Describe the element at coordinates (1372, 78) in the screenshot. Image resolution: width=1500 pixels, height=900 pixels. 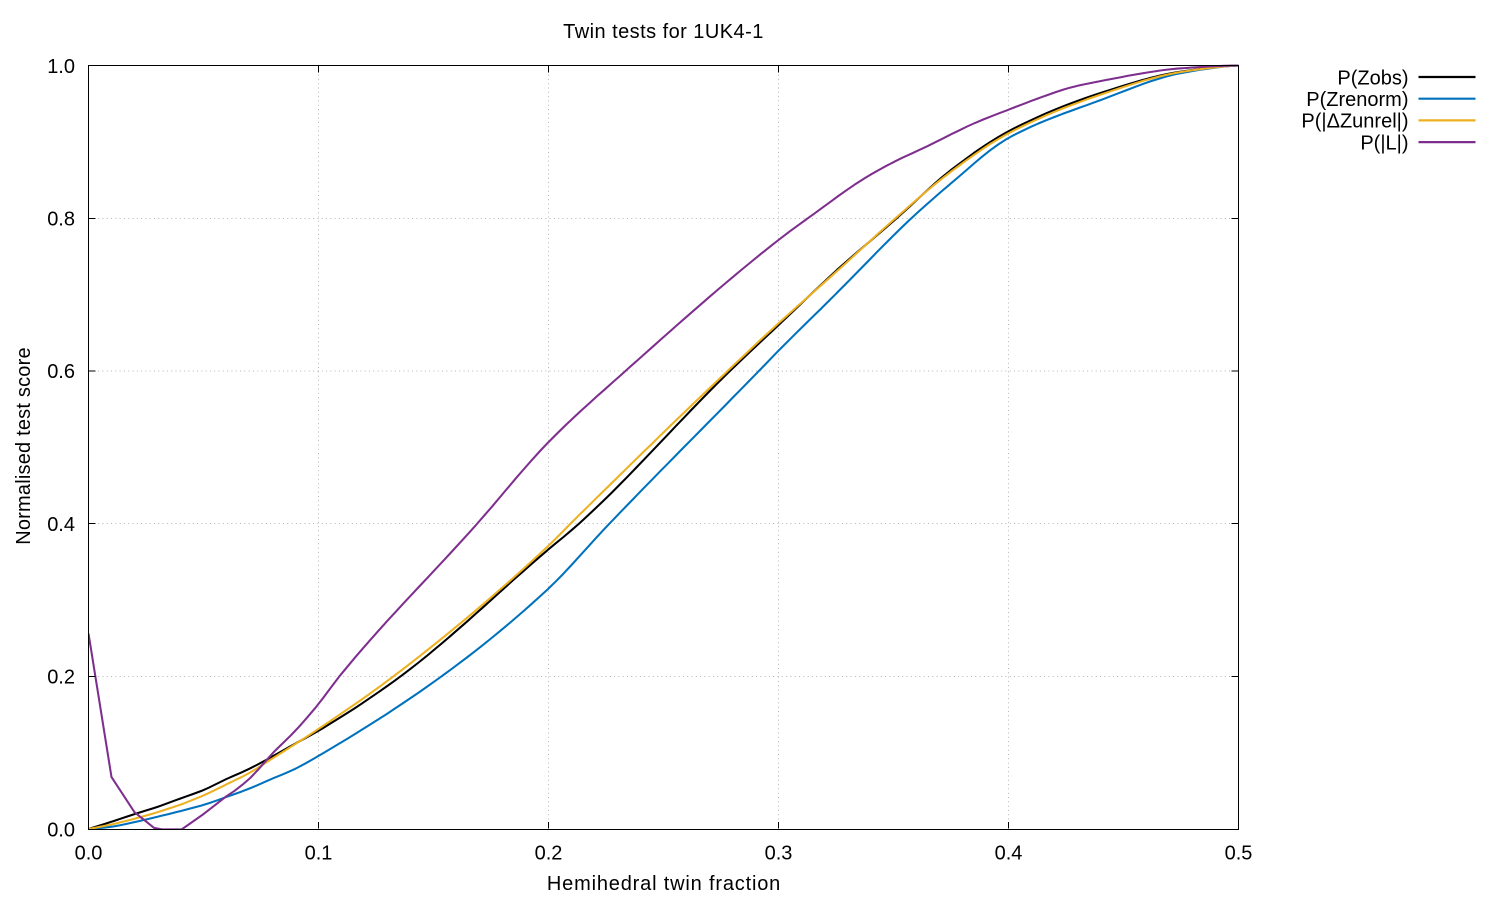
I see `svg-text: P(Zobs)` at that location.